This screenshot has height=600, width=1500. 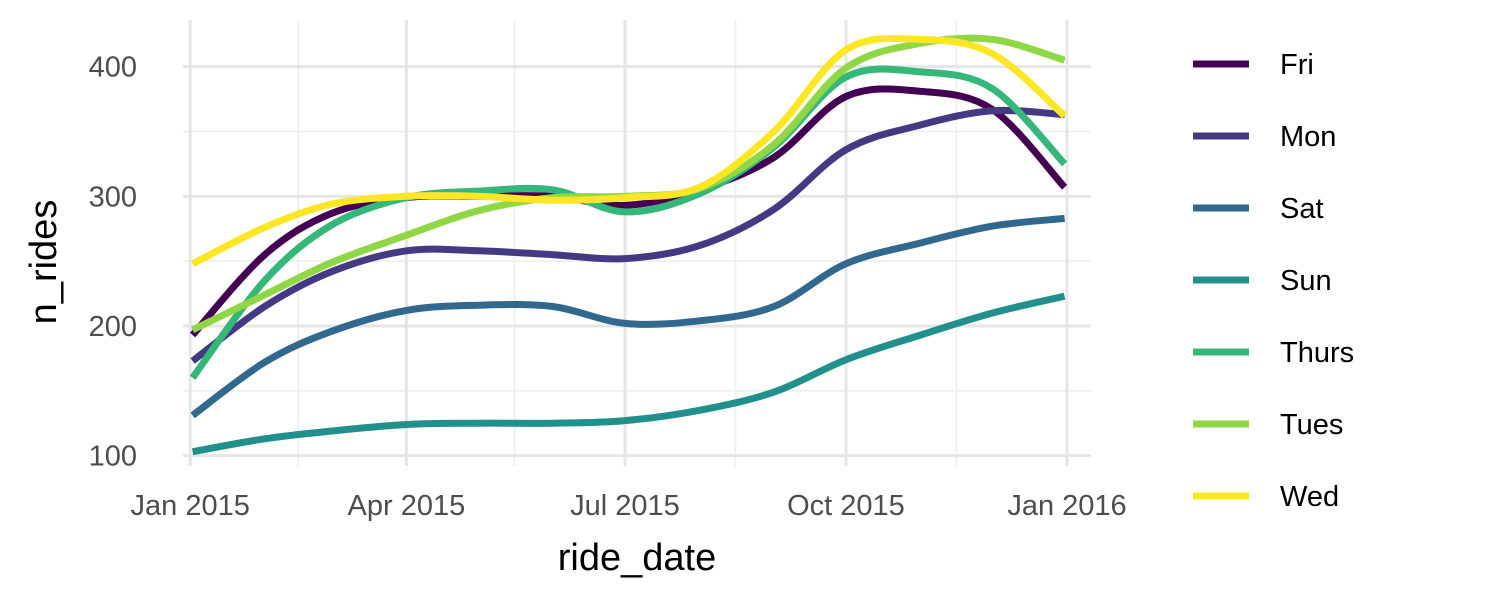 I want to click on legend-item-mon: Mon, so click(x=1264, y=137).